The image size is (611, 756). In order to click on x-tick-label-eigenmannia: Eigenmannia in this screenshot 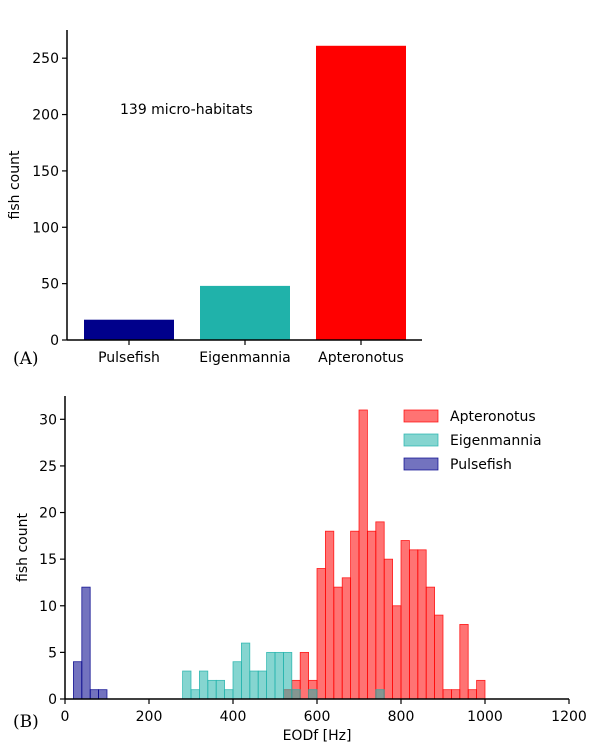, I will do `click(245, 358)`.